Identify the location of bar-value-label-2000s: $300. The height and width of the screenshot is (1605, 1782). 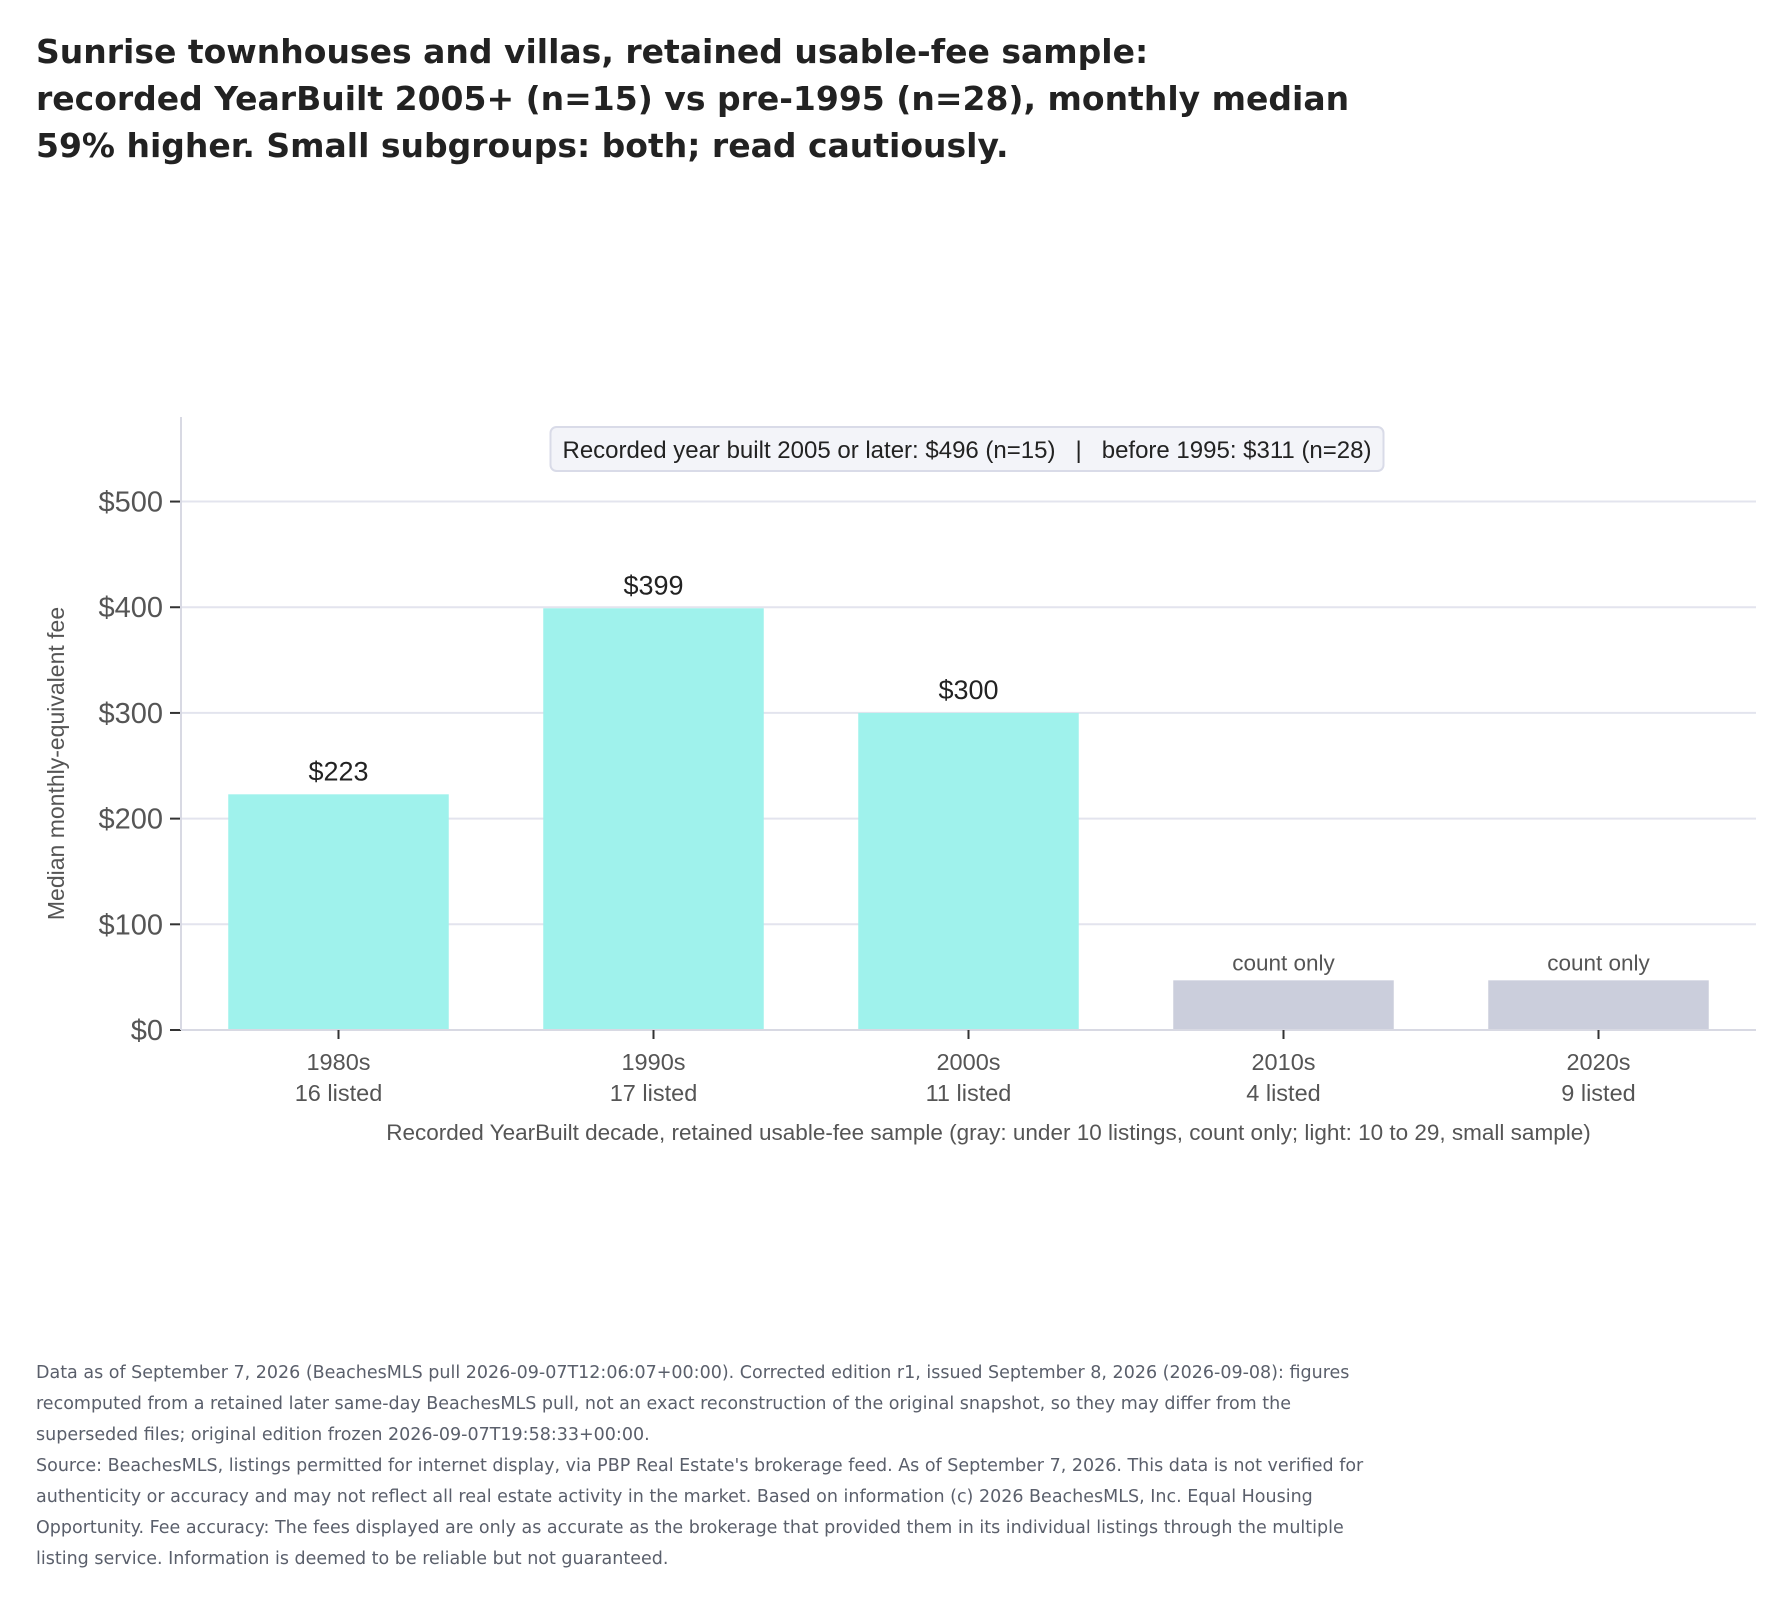
(968, 690).